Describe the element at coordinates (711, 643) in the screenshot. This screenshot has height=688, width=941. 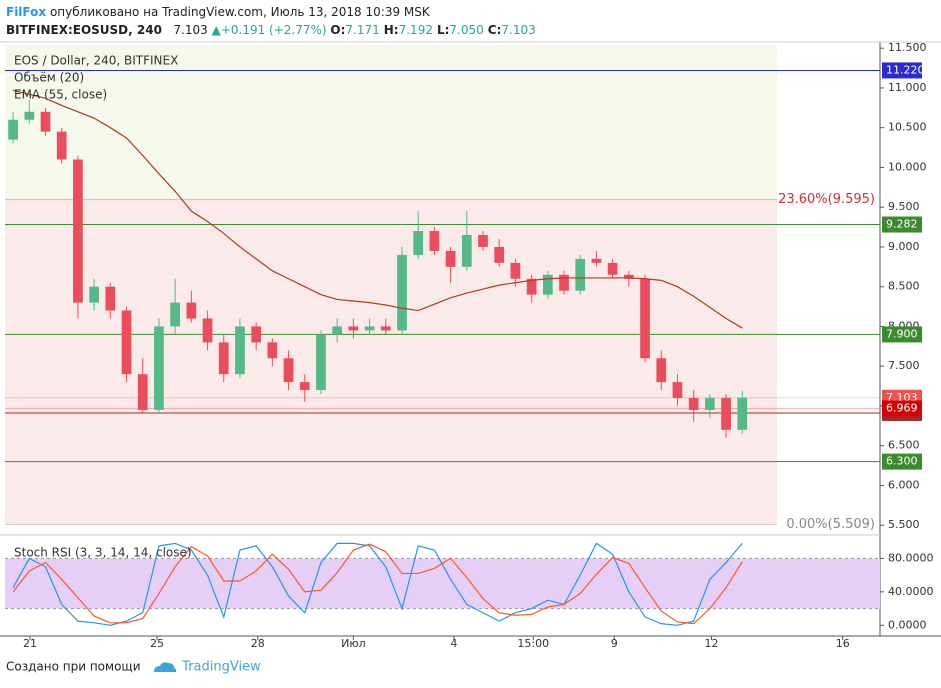
I see `x-tick-label: 12` at that location.